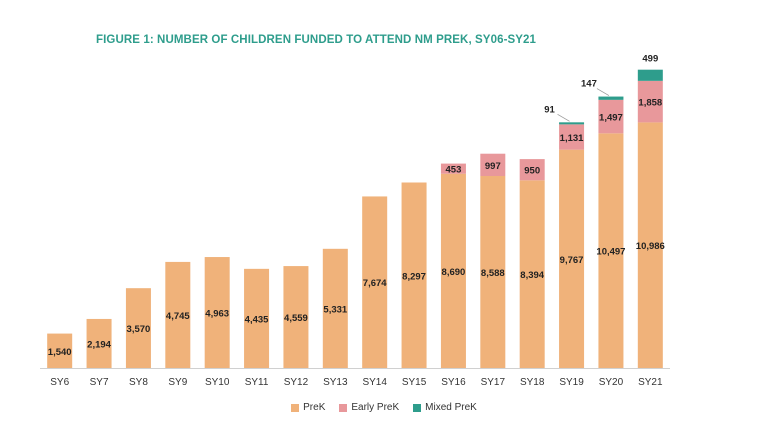  I want to click on bar-prek-sy14, so click(375, 282).